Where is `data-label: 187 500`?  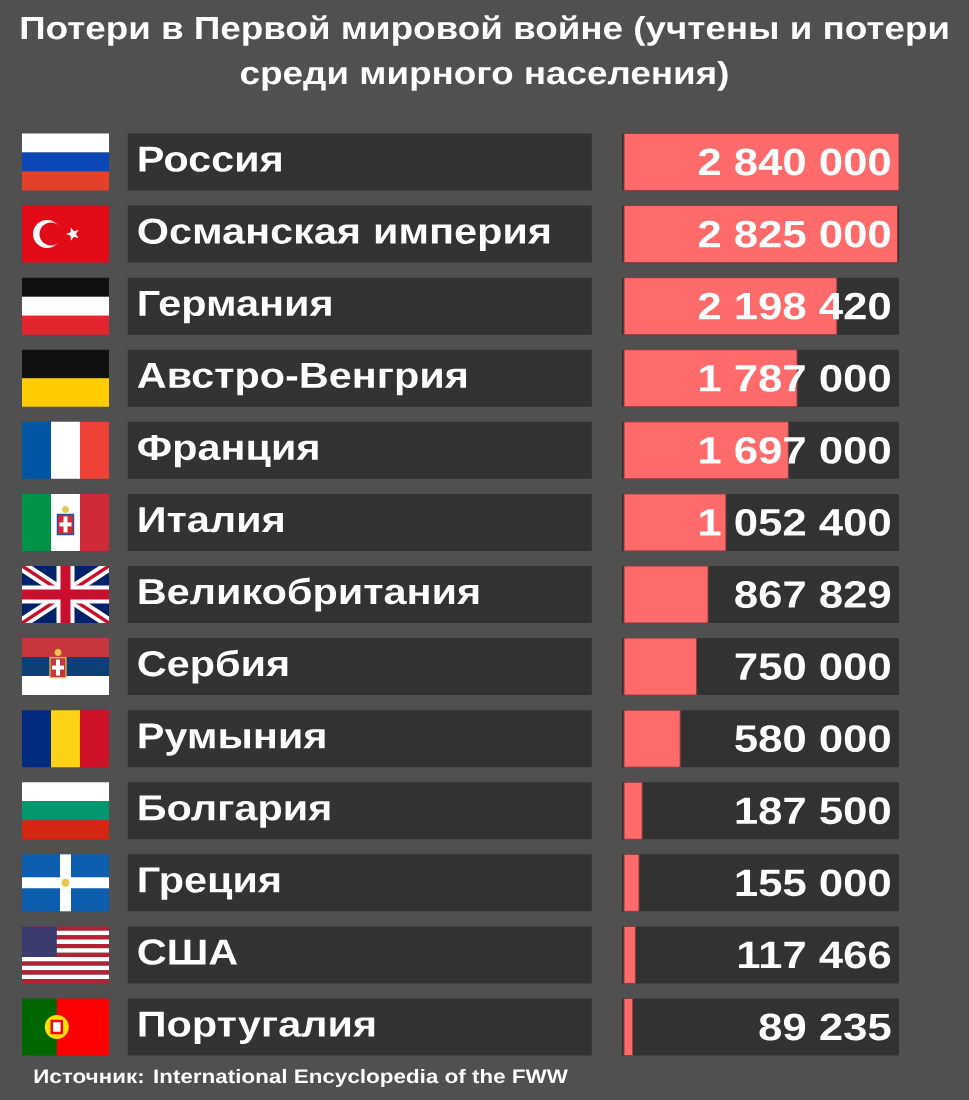
data-label: 187 500 is located at coordinates (813, 811).